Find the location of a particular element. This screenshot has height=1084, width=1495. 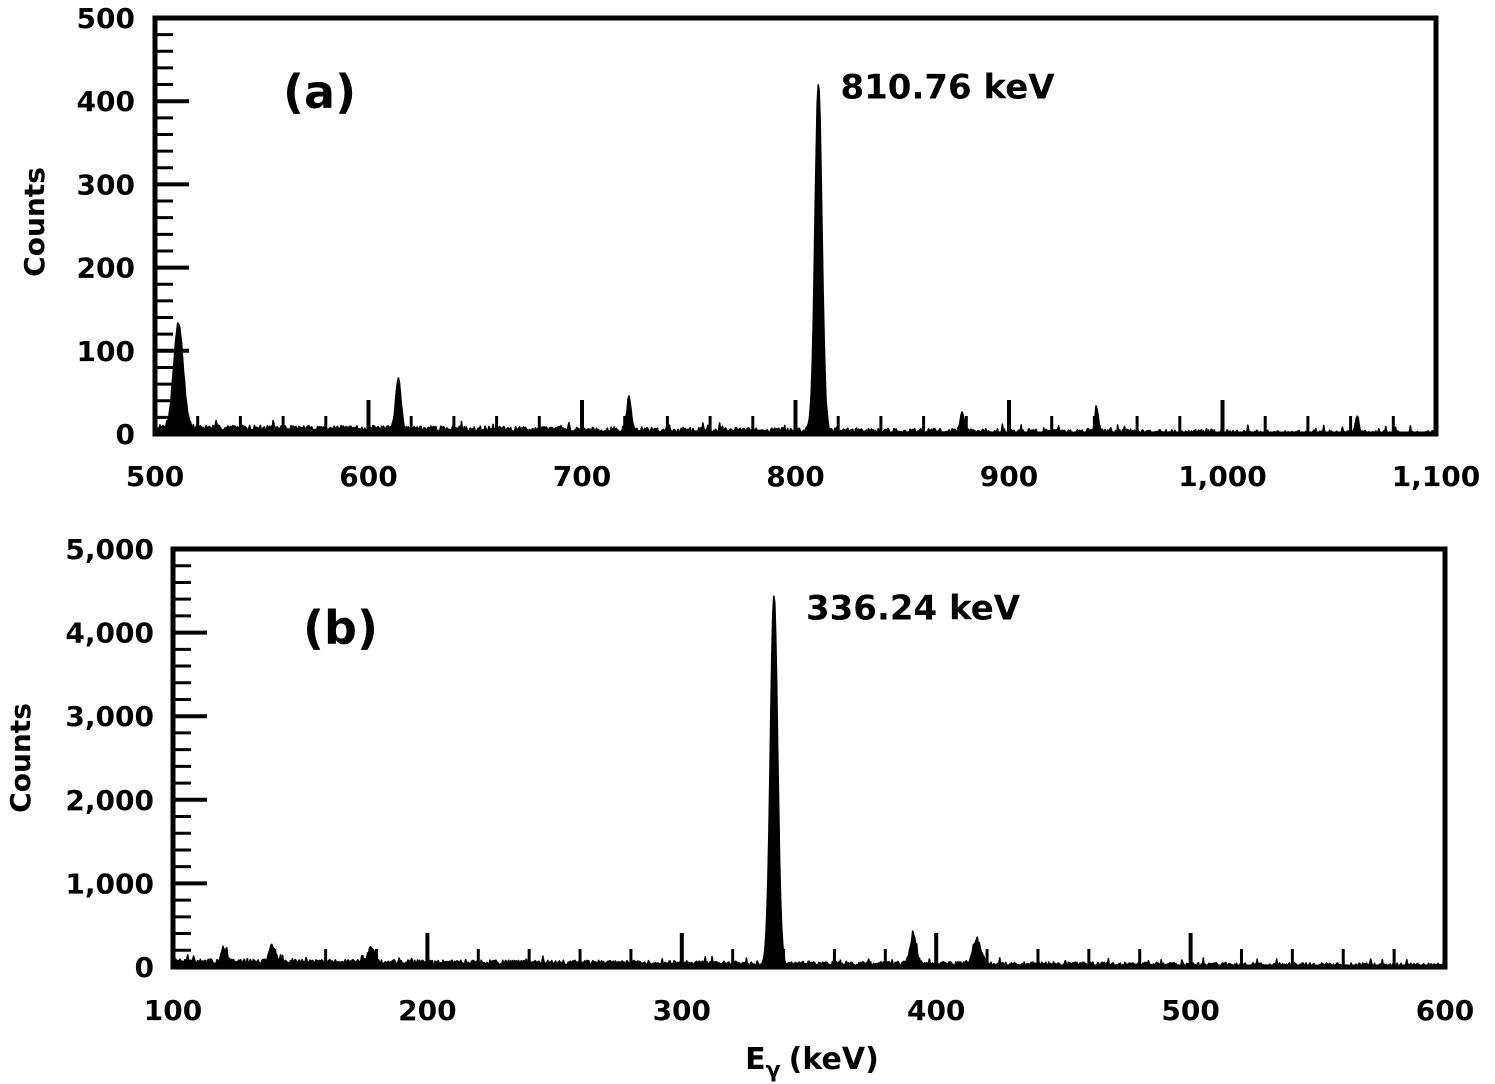

x-axis-label-main: E is located at coordinates (755, 1059).